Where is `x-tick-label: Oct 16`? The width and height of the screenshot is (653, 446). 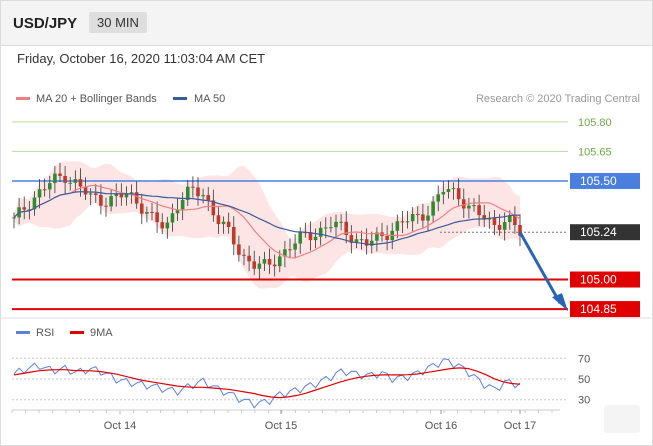
x-tick-label: Oct 16 is located at coordinates (441, 426).